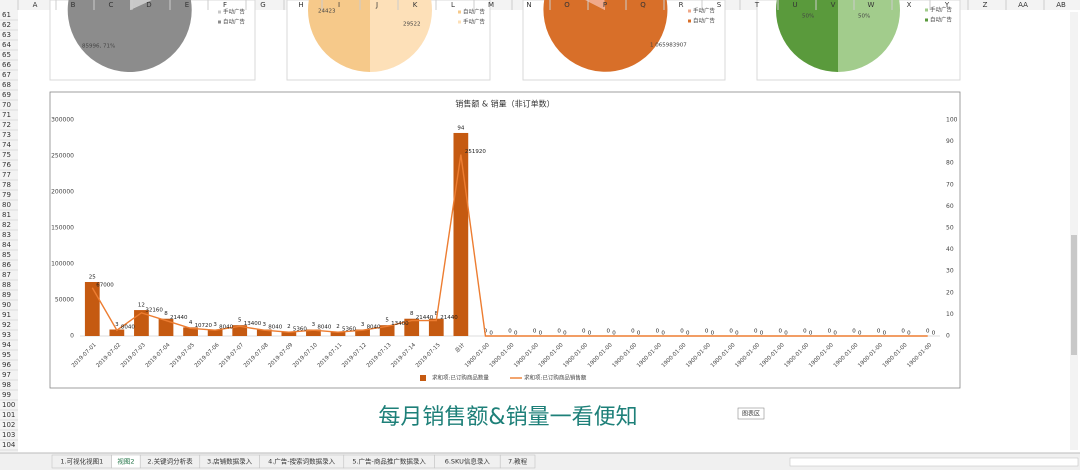 The image size is (1080, 470). I want to click on column-header: Q, so click(643, 5).